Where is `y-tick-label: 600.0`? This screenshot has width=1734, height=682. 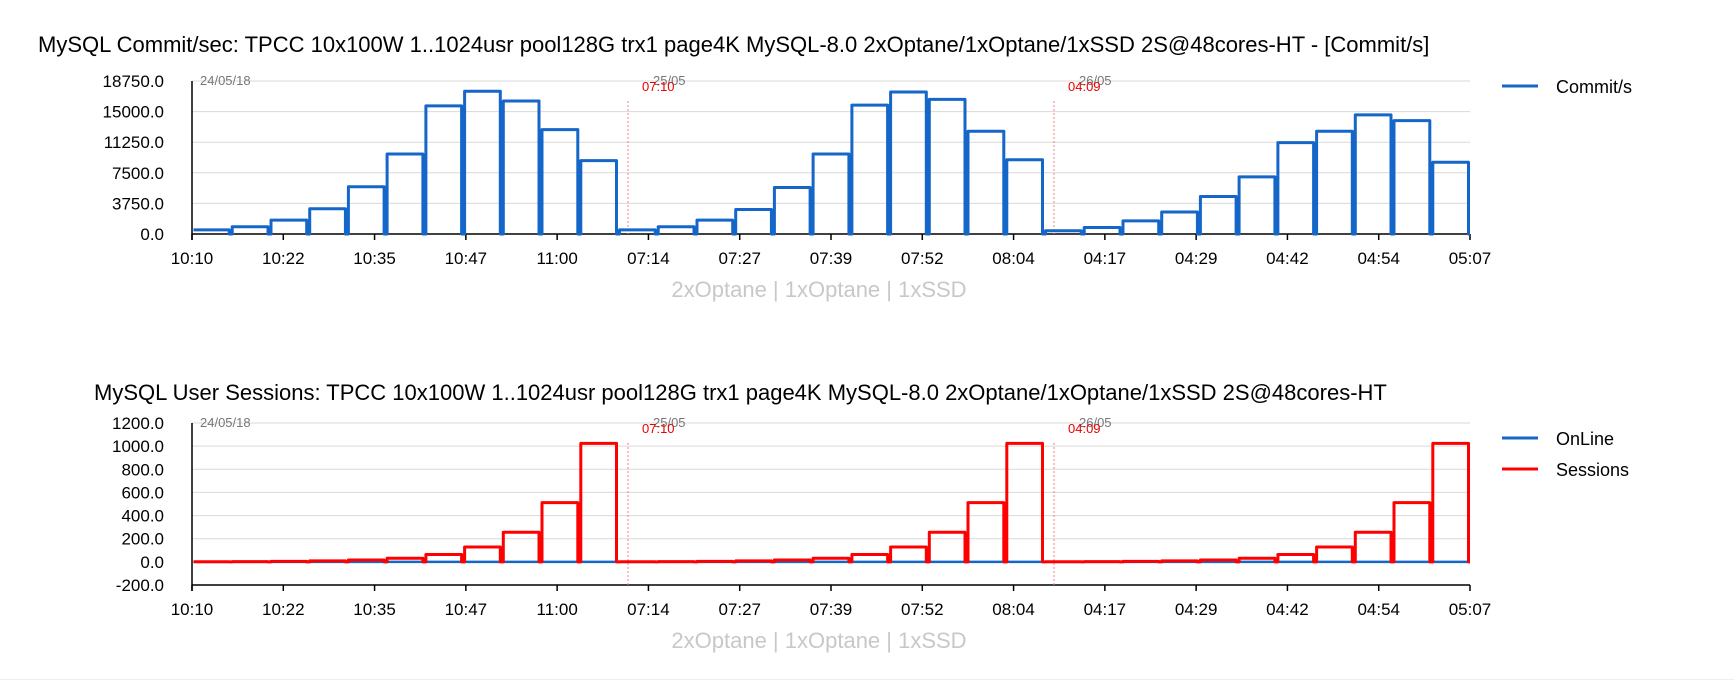 y-tick-label: 600.0 is located at coordinates (142, 492).